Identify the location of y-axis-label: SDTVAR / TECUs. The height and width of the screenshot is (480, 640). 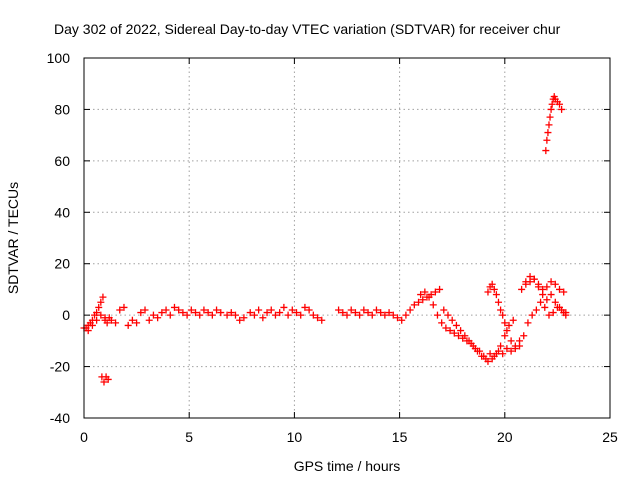
(13, 238).